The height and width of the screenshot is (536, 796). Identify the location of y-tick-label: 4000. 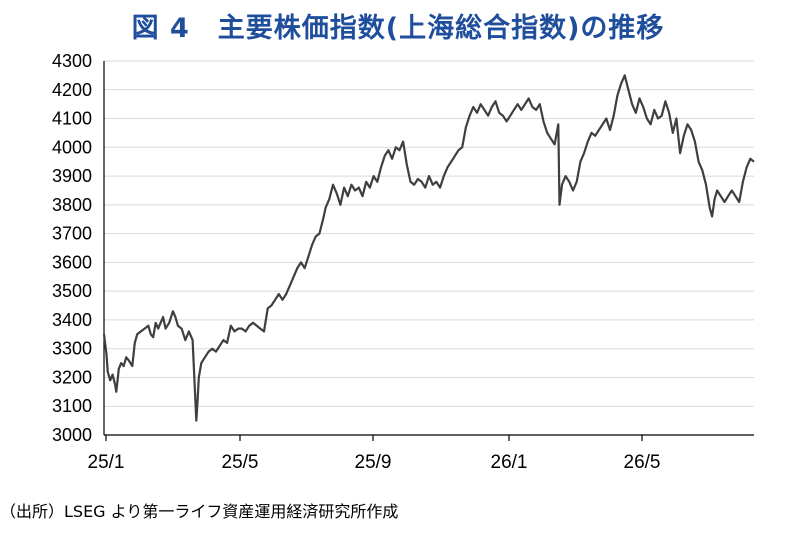
(72, 147).